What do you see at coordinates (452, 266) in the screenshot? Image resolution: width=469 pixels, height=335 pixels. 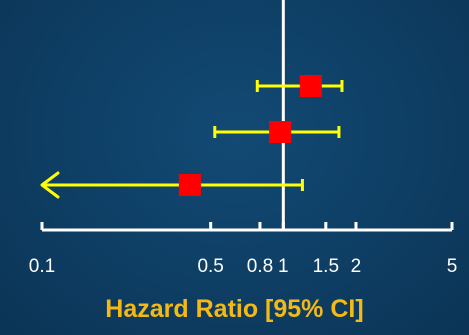 I see `x-tick-label: 5` at bounding box center [452, 266].